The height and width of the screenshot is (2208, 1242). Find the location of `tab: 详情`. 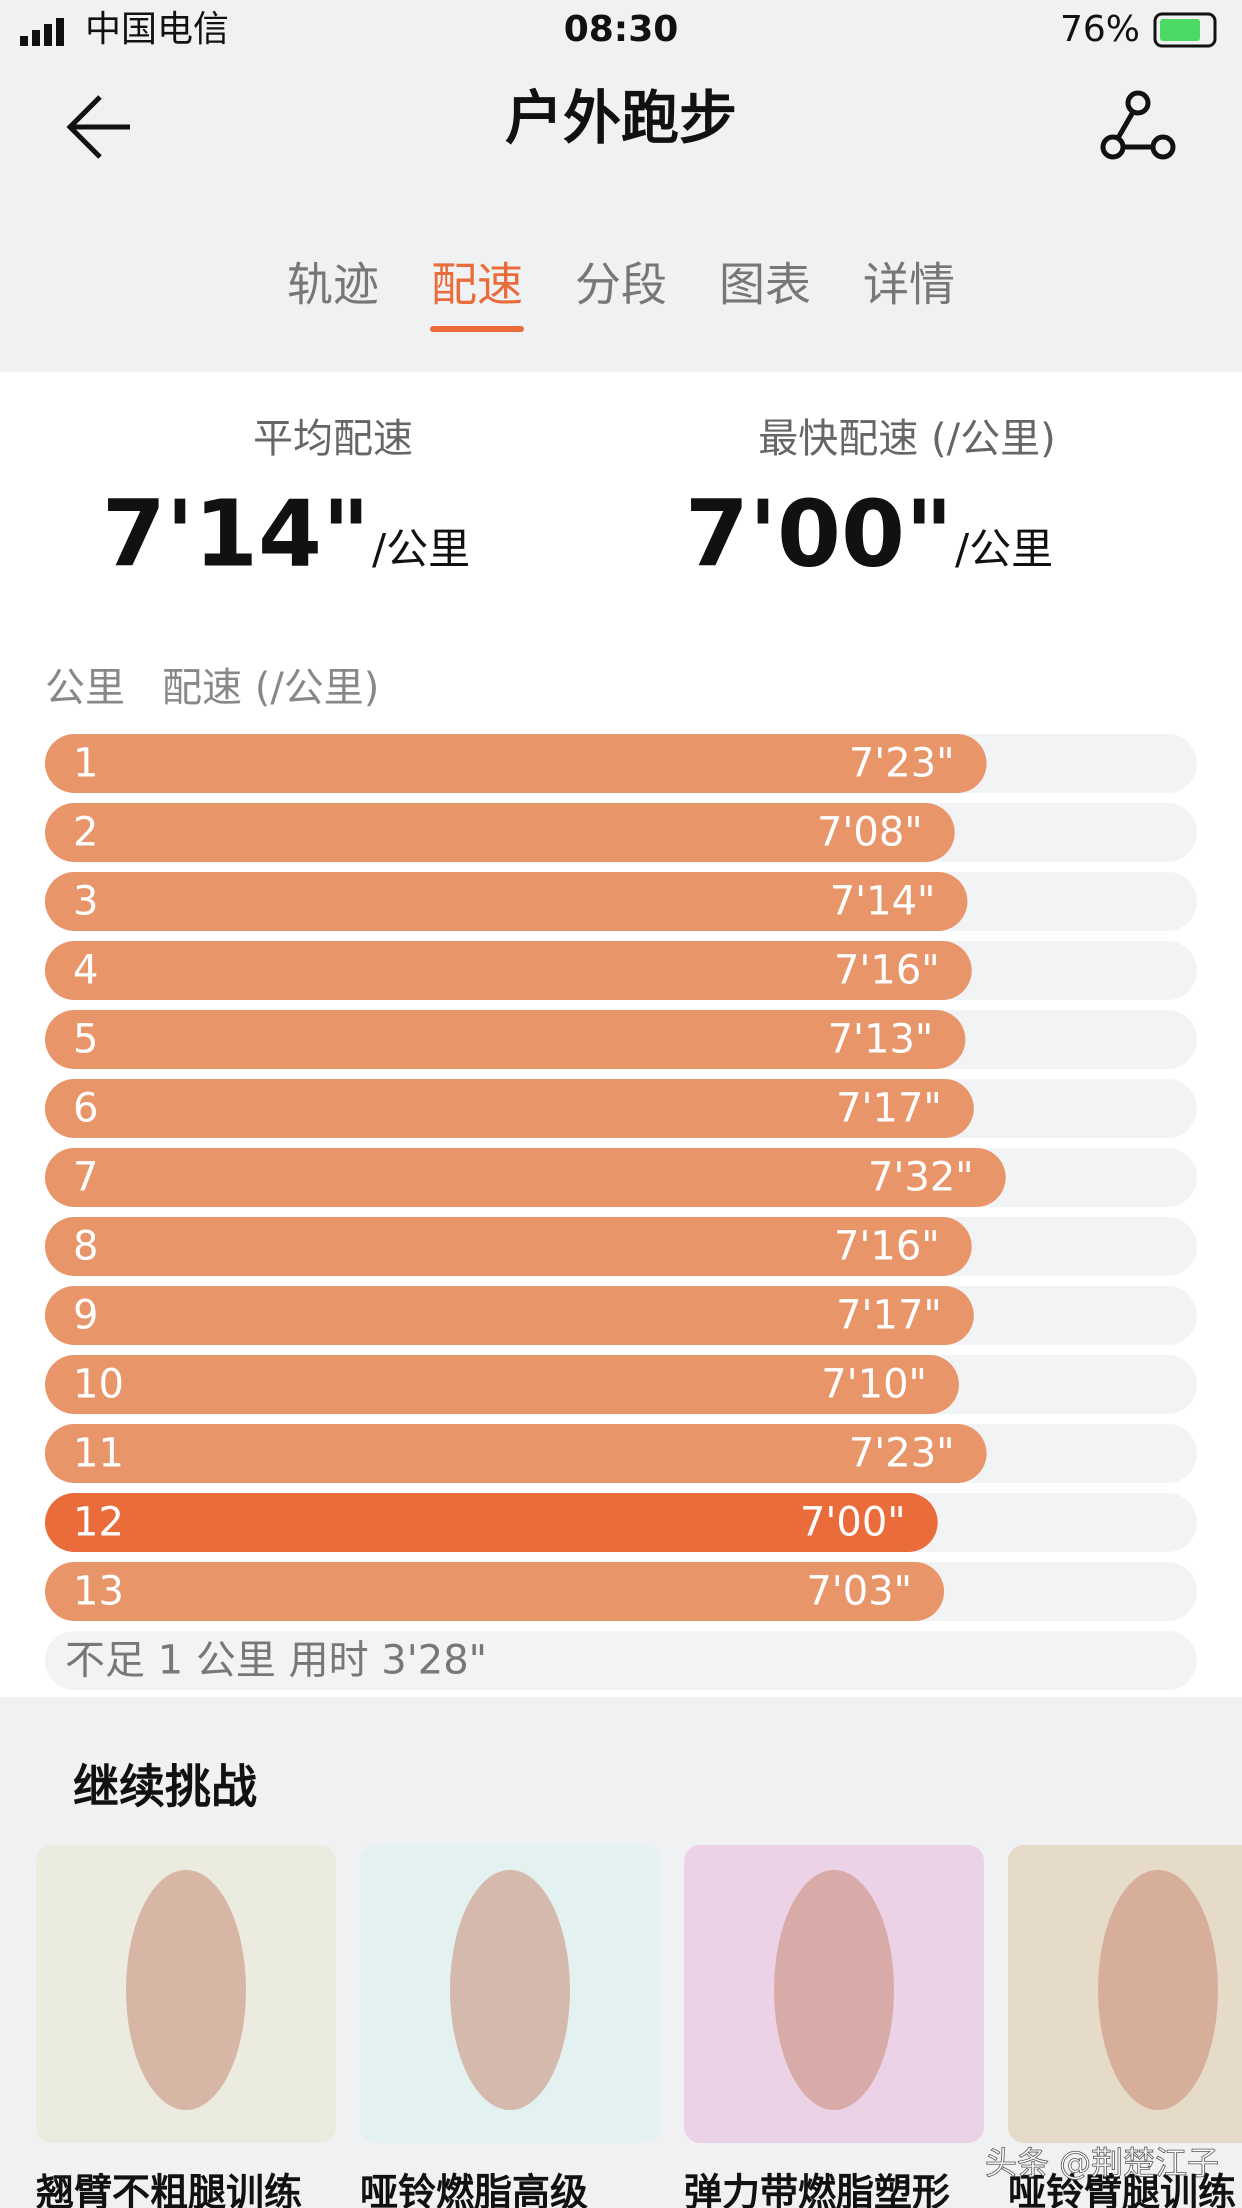

tab: 详情 is located at coordinates (909, 285).